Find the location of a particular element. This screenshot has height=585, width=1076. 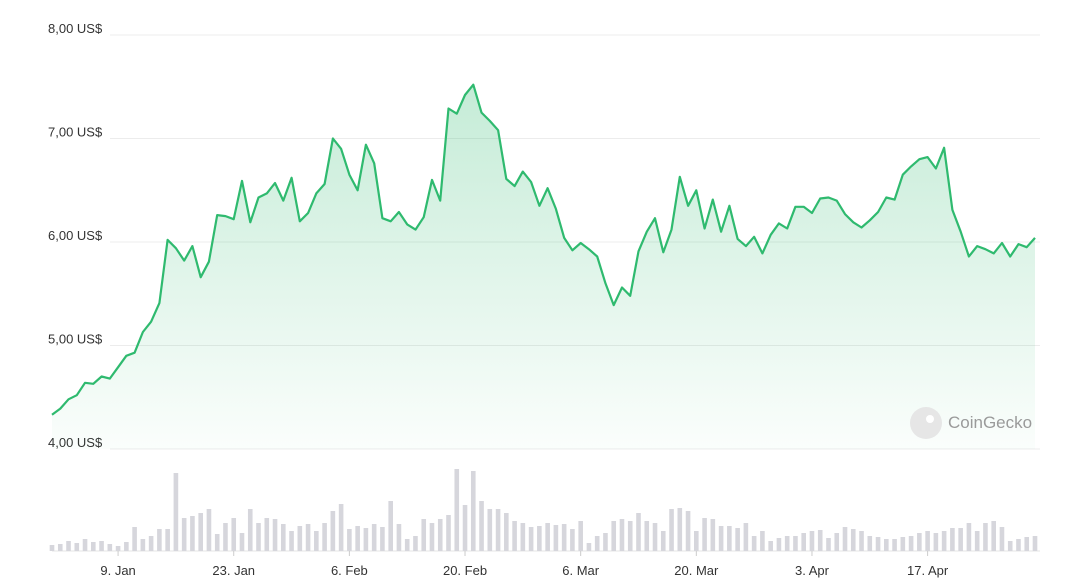

watermark: CoinGecko is located at coordinates (971, 423).